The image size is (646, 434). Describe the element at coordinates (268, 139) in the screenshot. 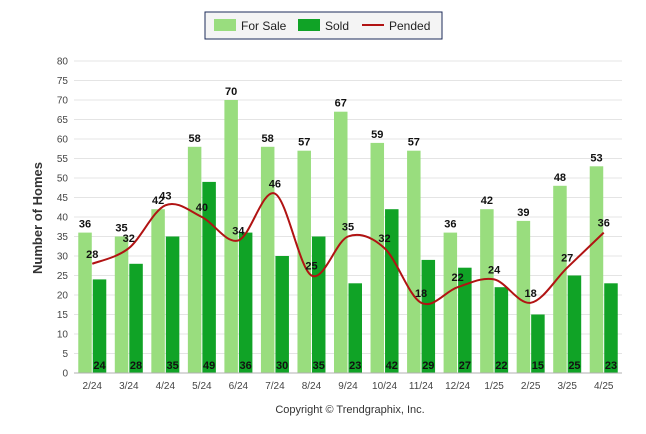

I see `label-for-sale-7-24: 58` at that location.